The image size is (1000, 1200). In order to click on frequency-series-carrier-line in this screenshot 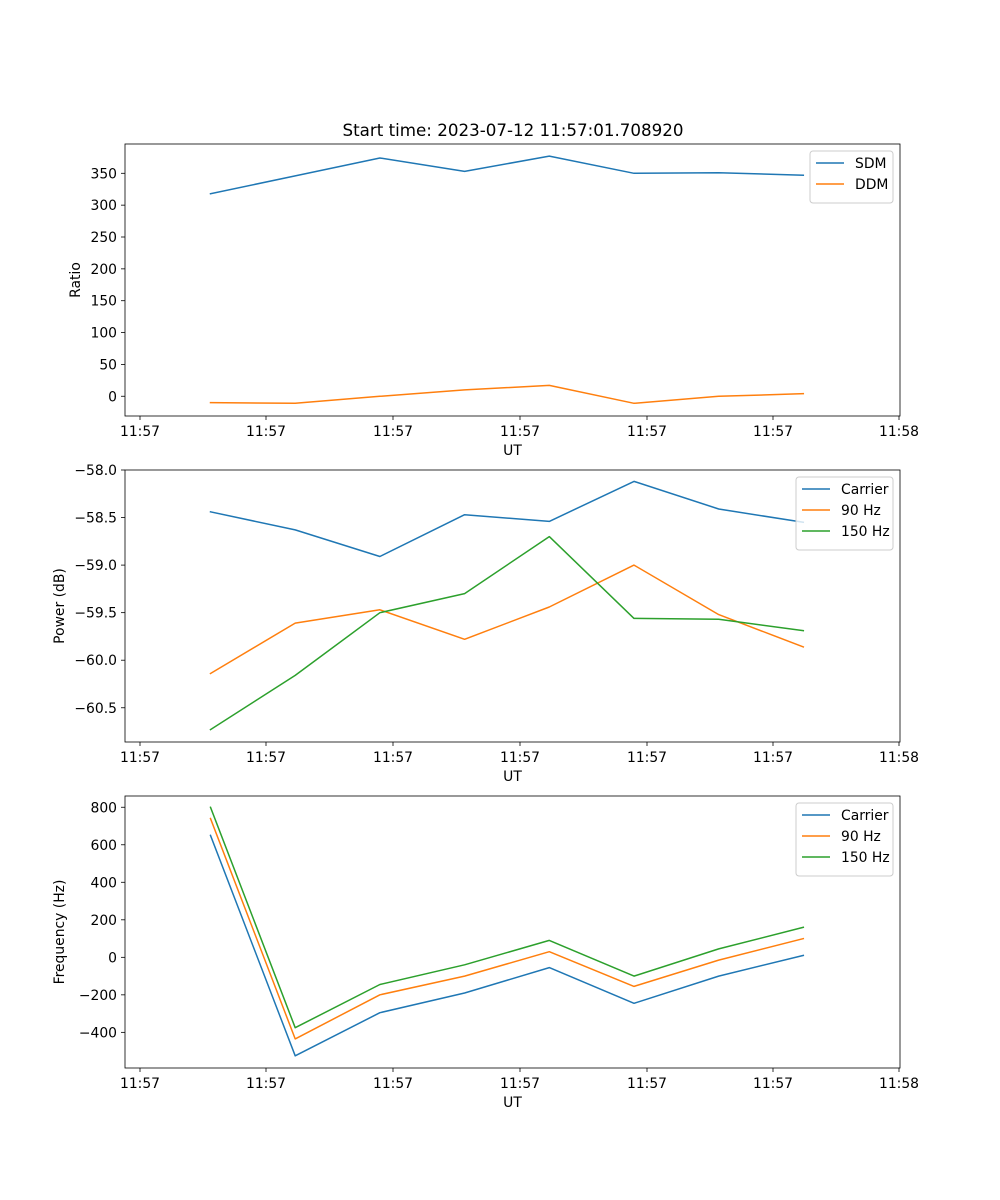, I will do `click(507, 945)`.